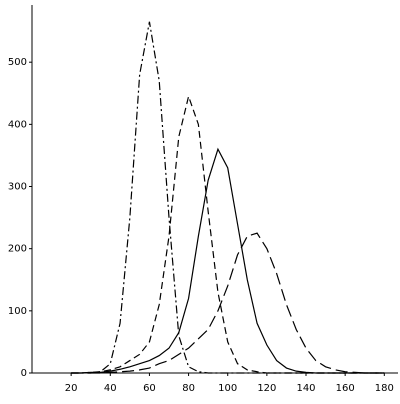  What do you see at coordinates (188, 388) in the screenshot?
I see `x-tick-label: 80` at bounding box center [188, 388].